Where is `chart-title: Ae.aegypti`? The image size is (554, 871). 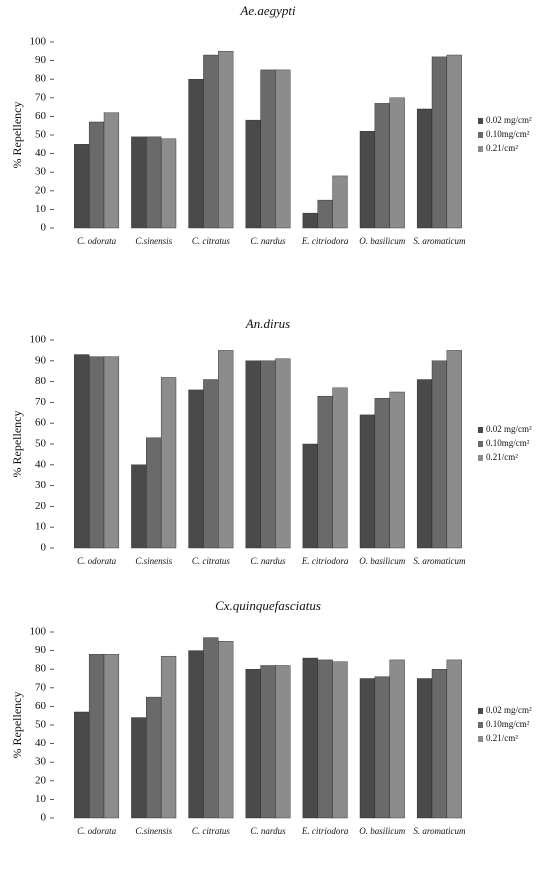 chart-title: Ae.aegypti is located at coordinates (267, 10).